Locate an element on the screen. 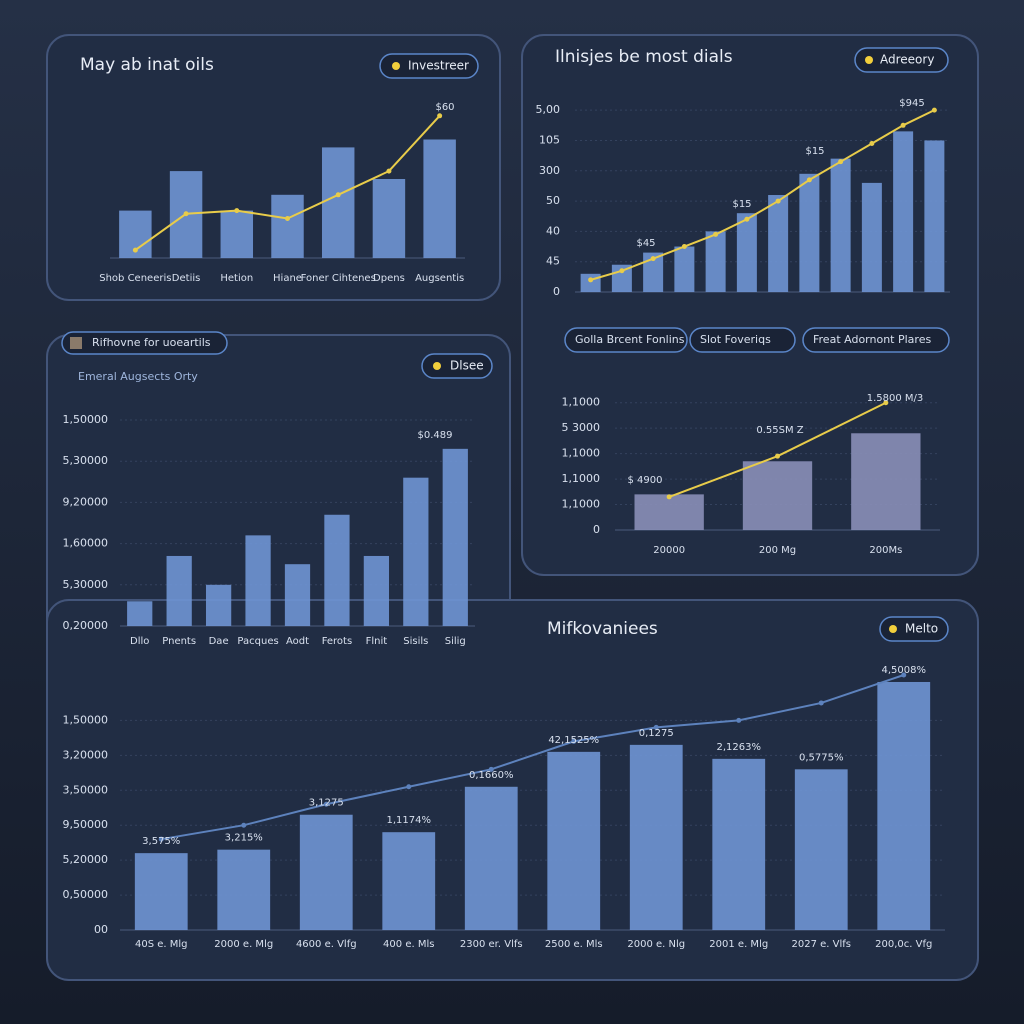  x-tick-label: Dae is located at coordinates (219, 641).